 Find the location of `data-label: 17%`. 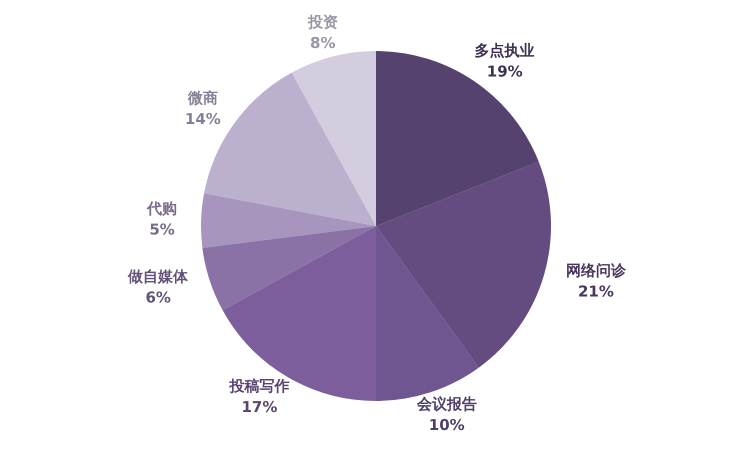

data-label: 17% is located at coordinates (259, 407).